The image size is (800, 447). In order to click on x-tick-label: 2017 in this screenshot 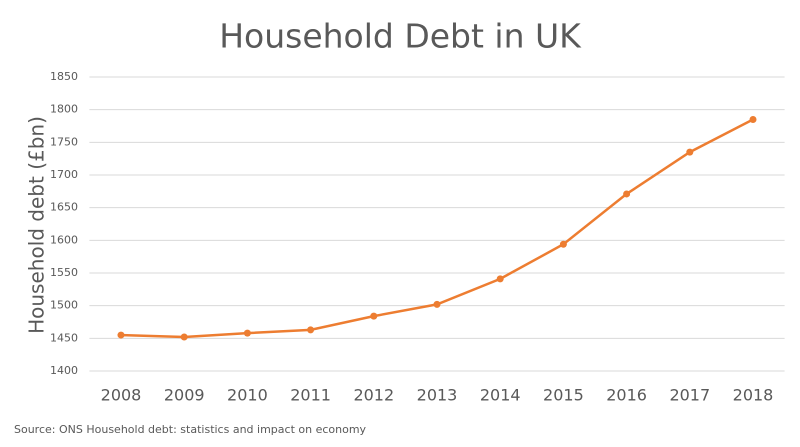, I will do `click(689, 395)`.